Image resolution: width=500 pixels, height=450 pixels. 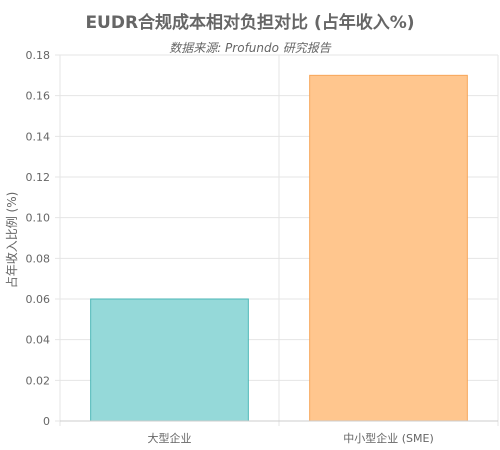 What do you see at coordinates (250, 23) in the screenshot?
I see `chart-title: EUDR合规成本相对负担对比 (占年收入%)` at bounding box center [250, 23].